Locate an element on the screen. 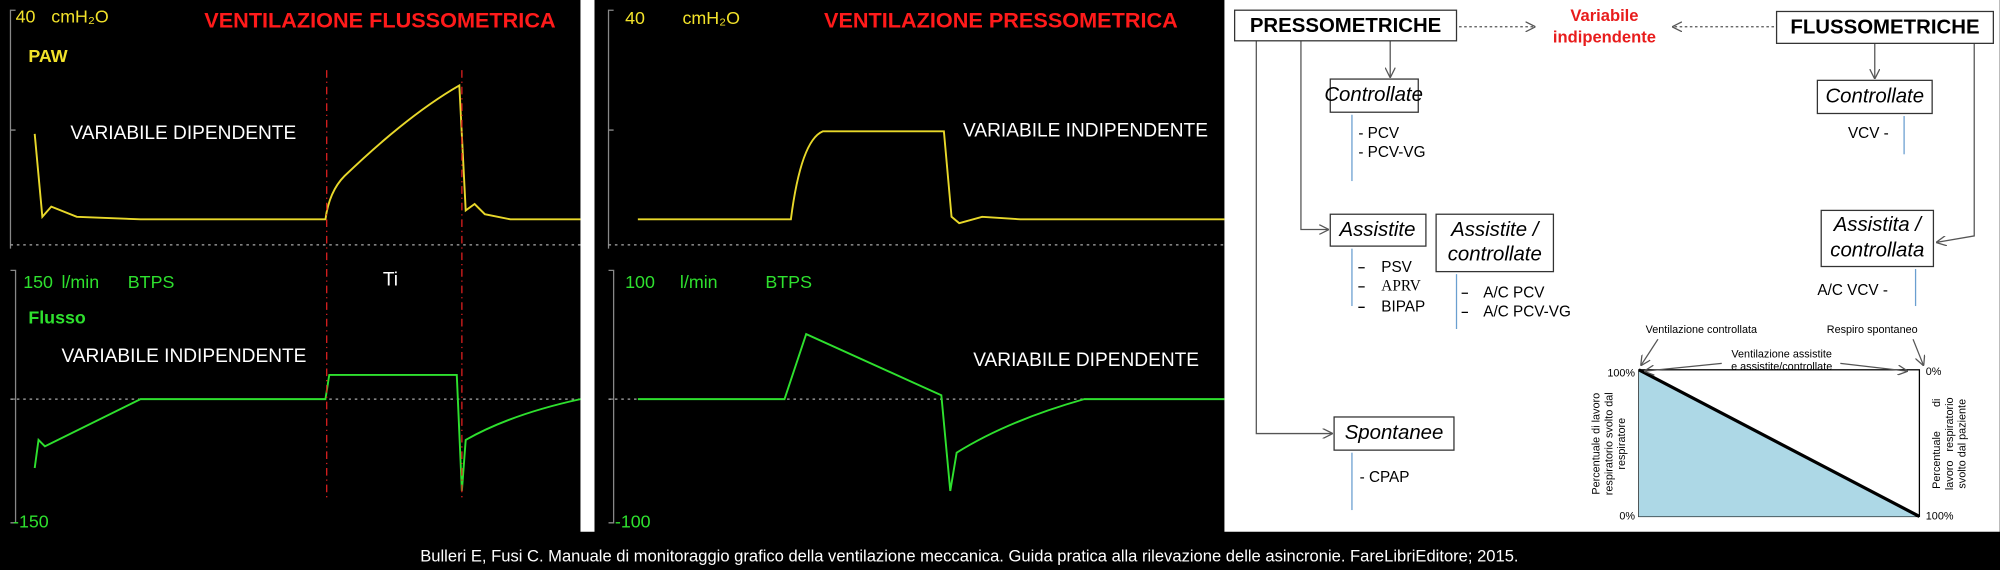  node: Assistita / is located at coordinates (1878, 225).